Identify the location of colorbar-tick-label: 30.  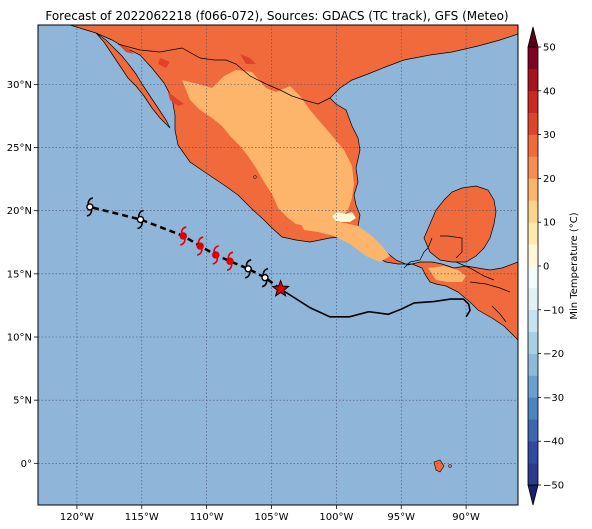
(549, 135).